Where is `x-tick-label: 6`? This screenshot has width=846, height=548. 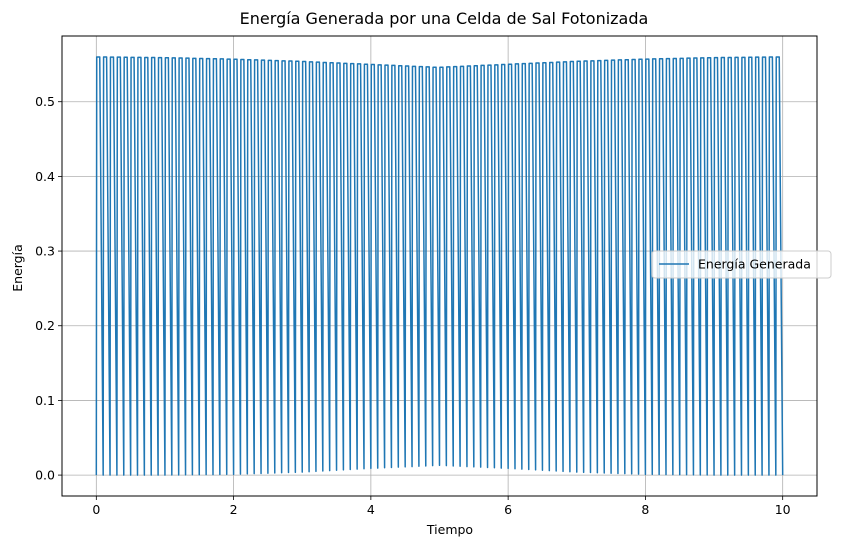 x-tick-label: 6 is located at coordinates (508, 509).